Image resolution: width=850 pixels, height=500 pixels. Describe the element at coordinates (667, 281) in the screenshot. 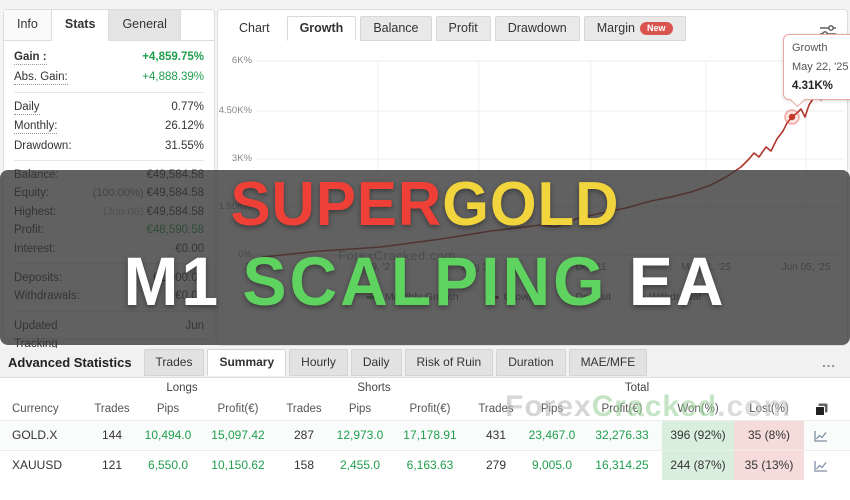

I see `banner-ea-text: EA` at that location.